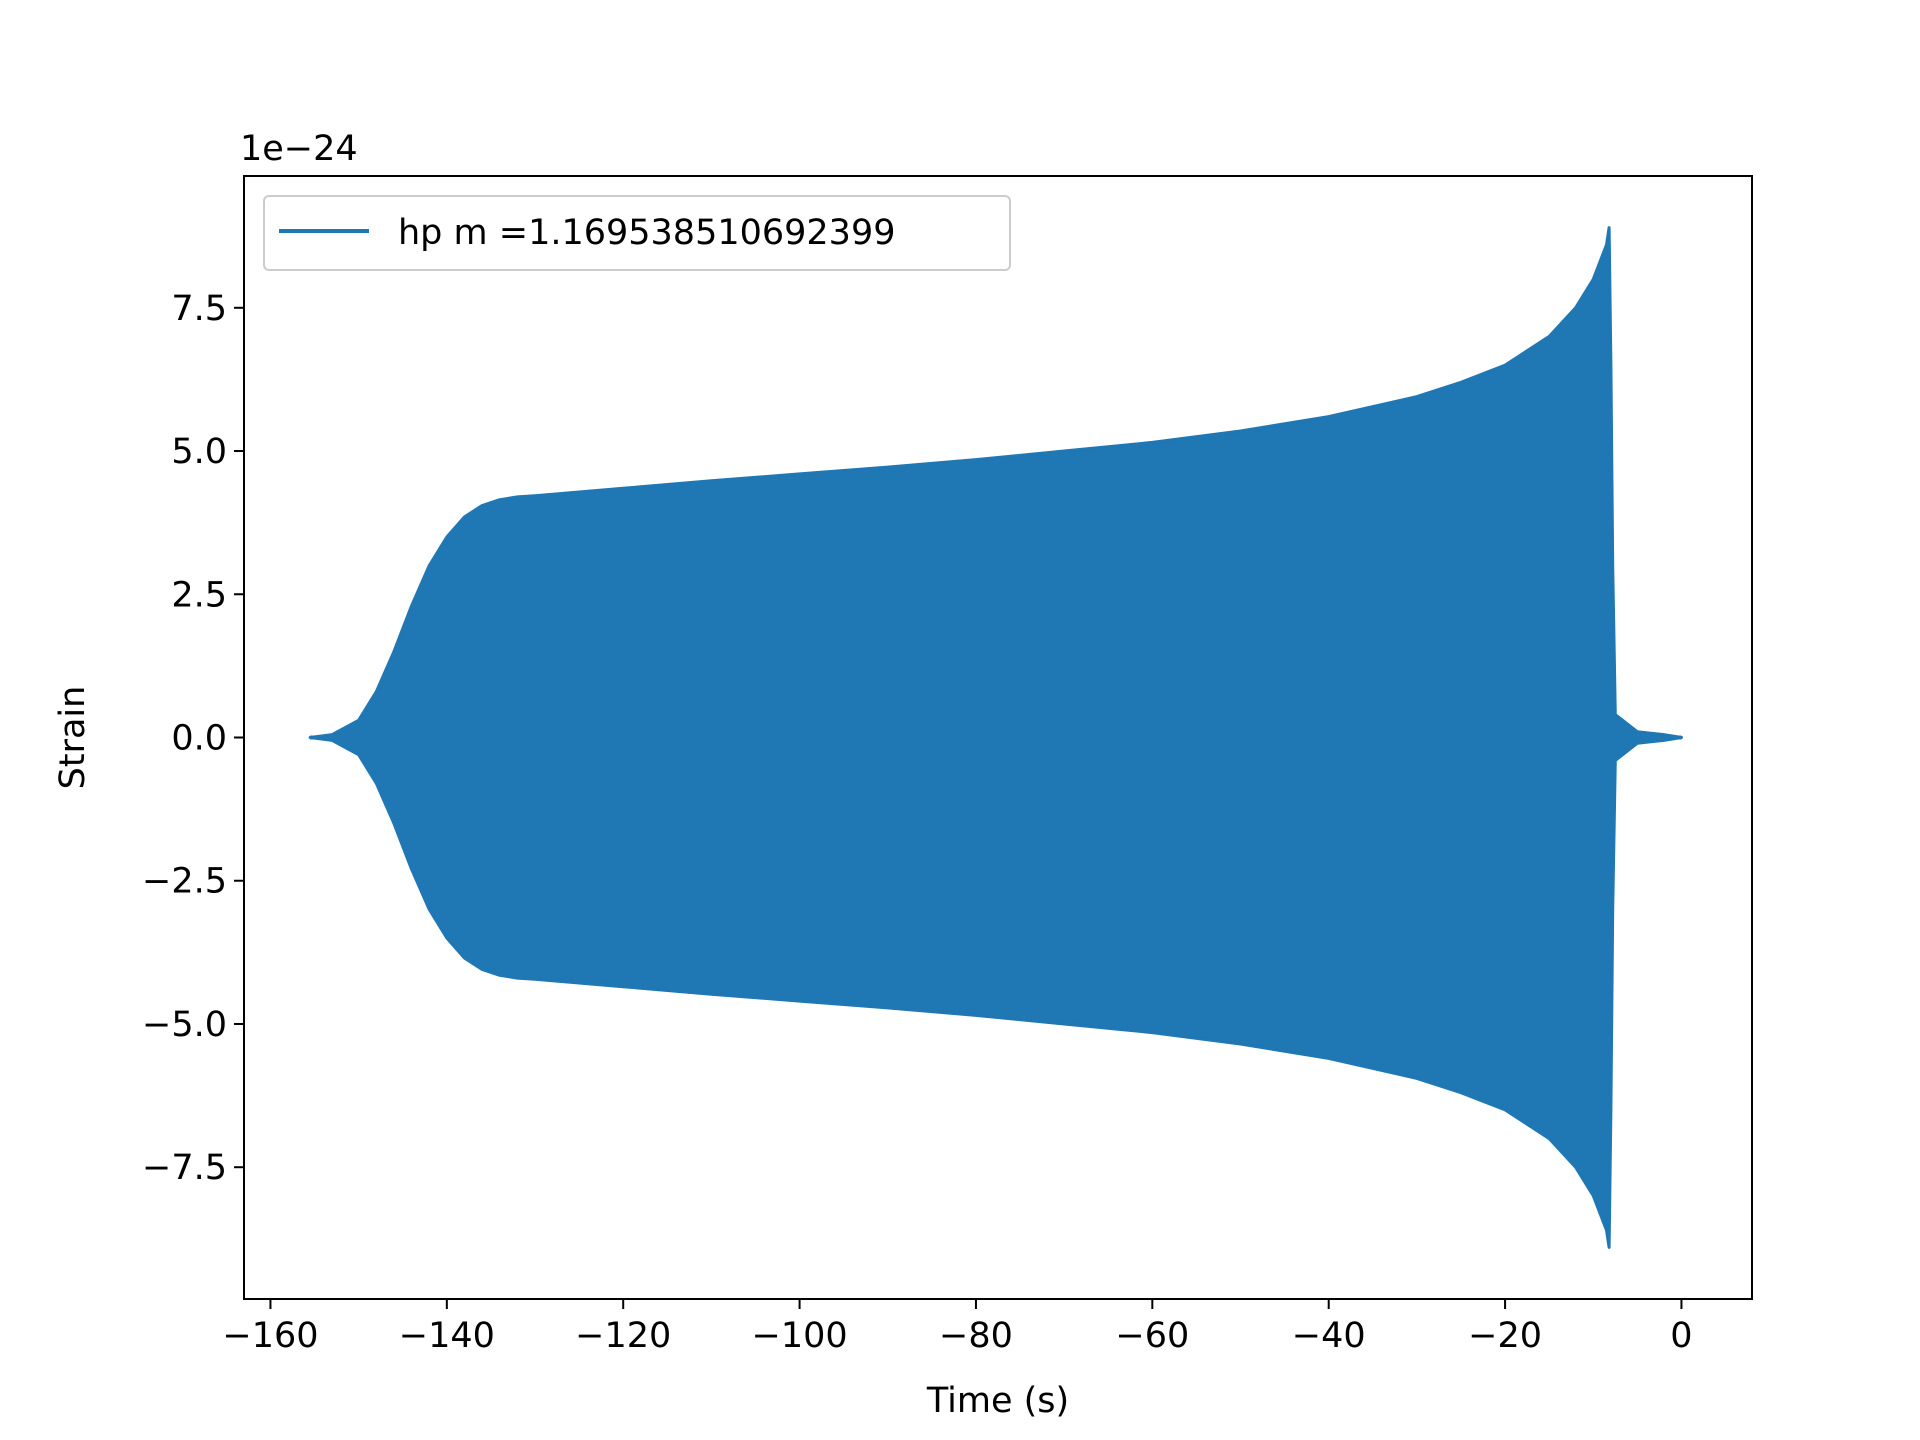 The image size is (1920, 1440). I want to click on y-axis: −7.5 −5.0 −2.5 0.0 2.5 5.0 7.5, so click(193, 738).